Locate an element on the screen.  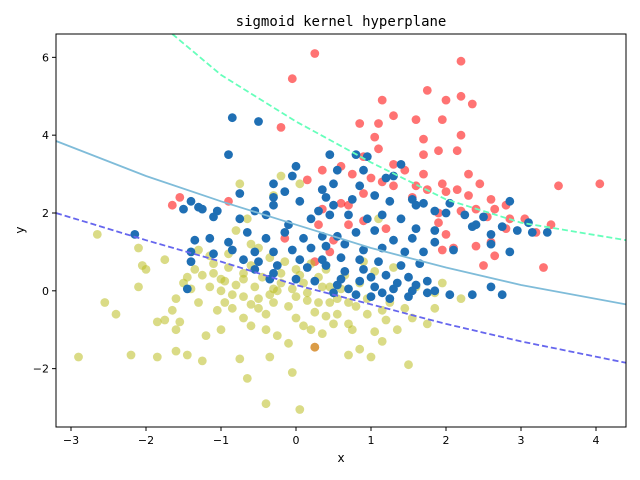
x-tick-label: 3 is located at coordinates (521, 440).